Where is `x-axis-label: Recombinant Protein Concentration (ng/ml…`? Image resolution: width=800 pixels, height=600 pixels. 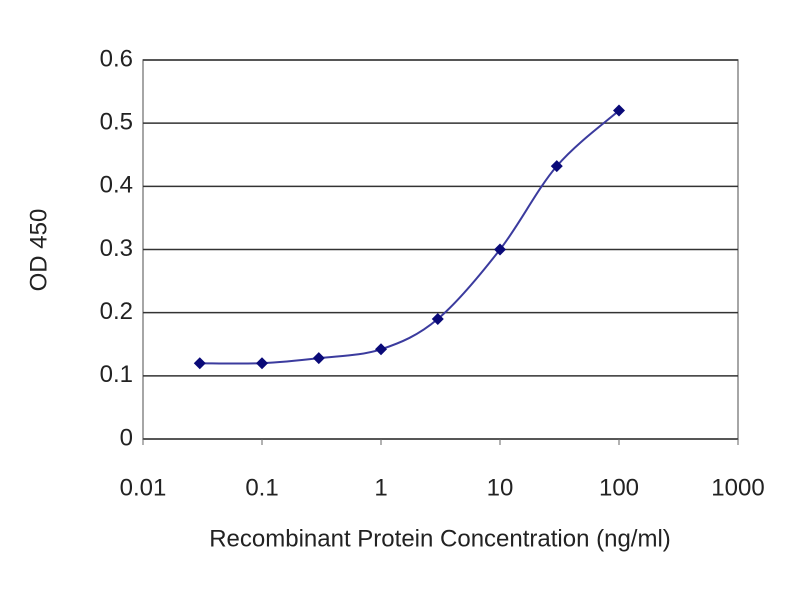 x-axis-label: Recombinant Protein Concentration (ng/ml… is located at coordinates (440, 538).